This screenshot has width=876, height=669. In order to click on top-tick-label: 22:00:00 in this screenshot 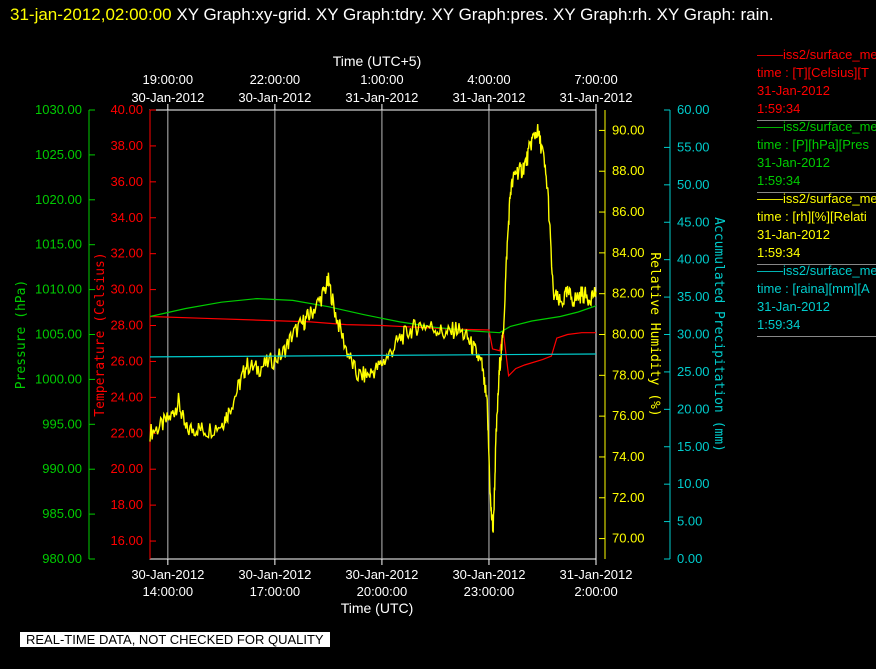, I will do `click(275, 79)`.